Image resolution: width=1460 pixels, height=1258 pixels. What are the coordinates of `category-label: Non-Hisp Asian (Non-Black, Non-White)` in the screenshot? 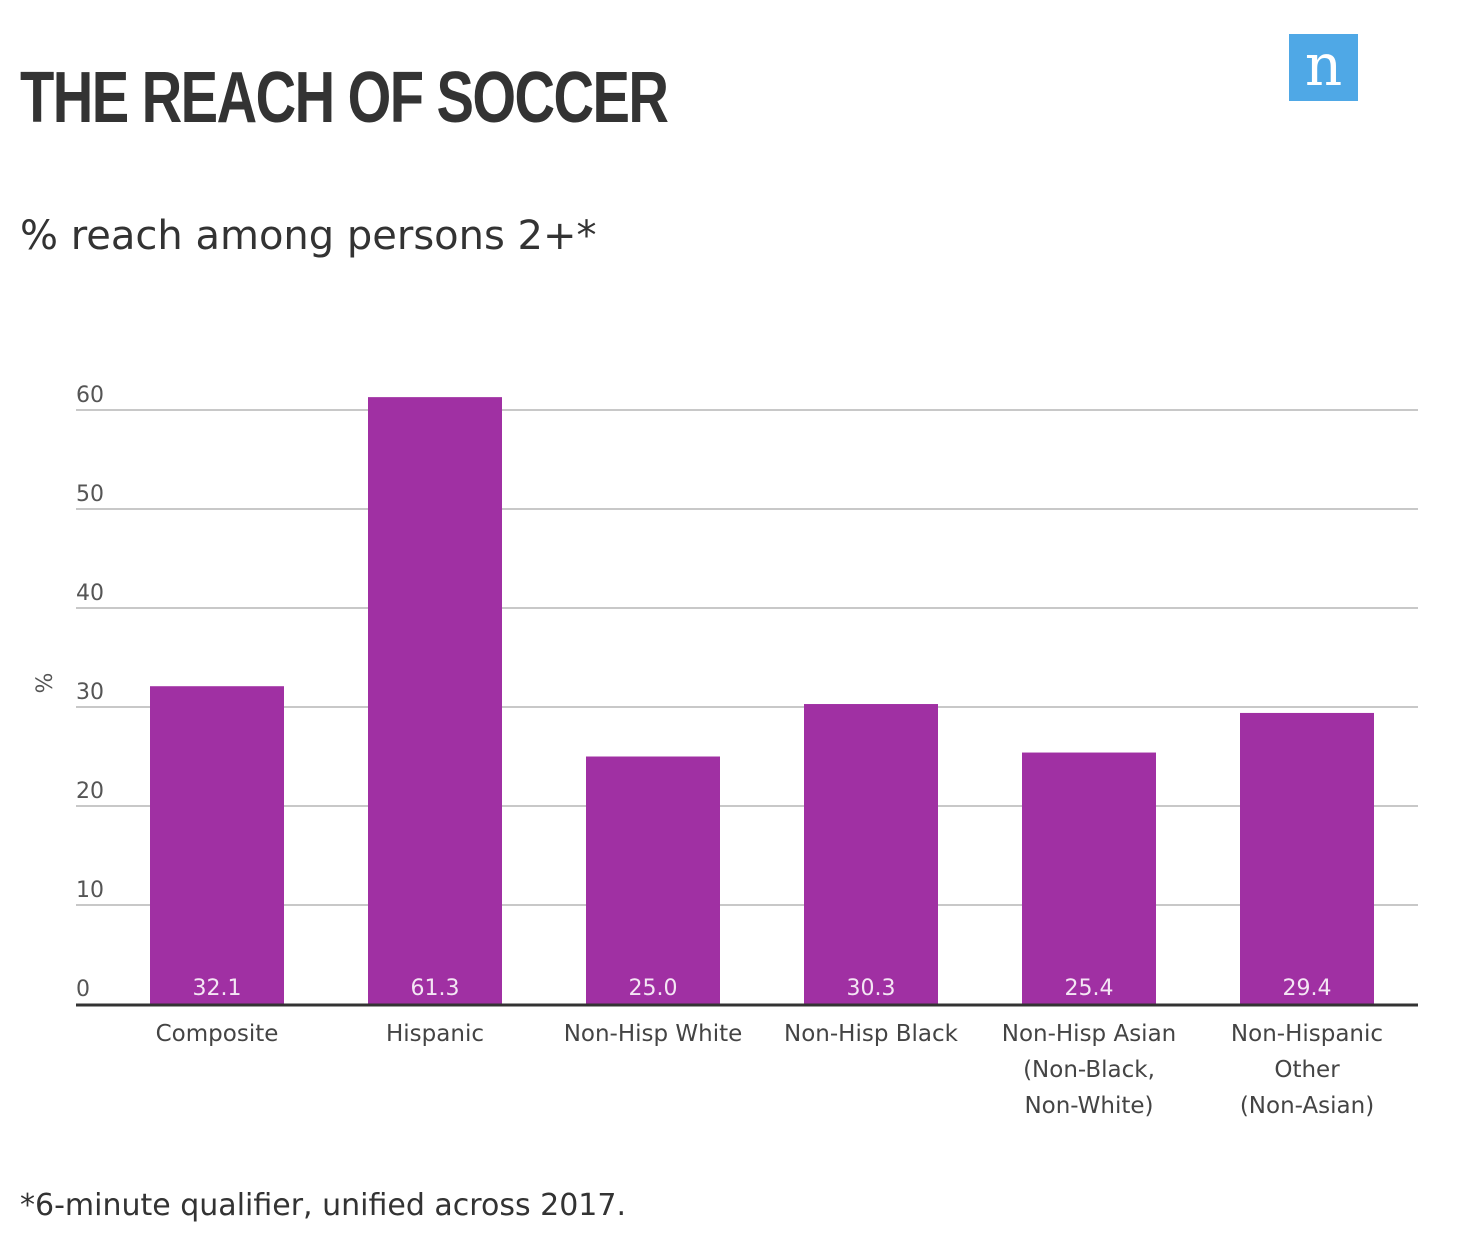 It's located at (1089, 1070).